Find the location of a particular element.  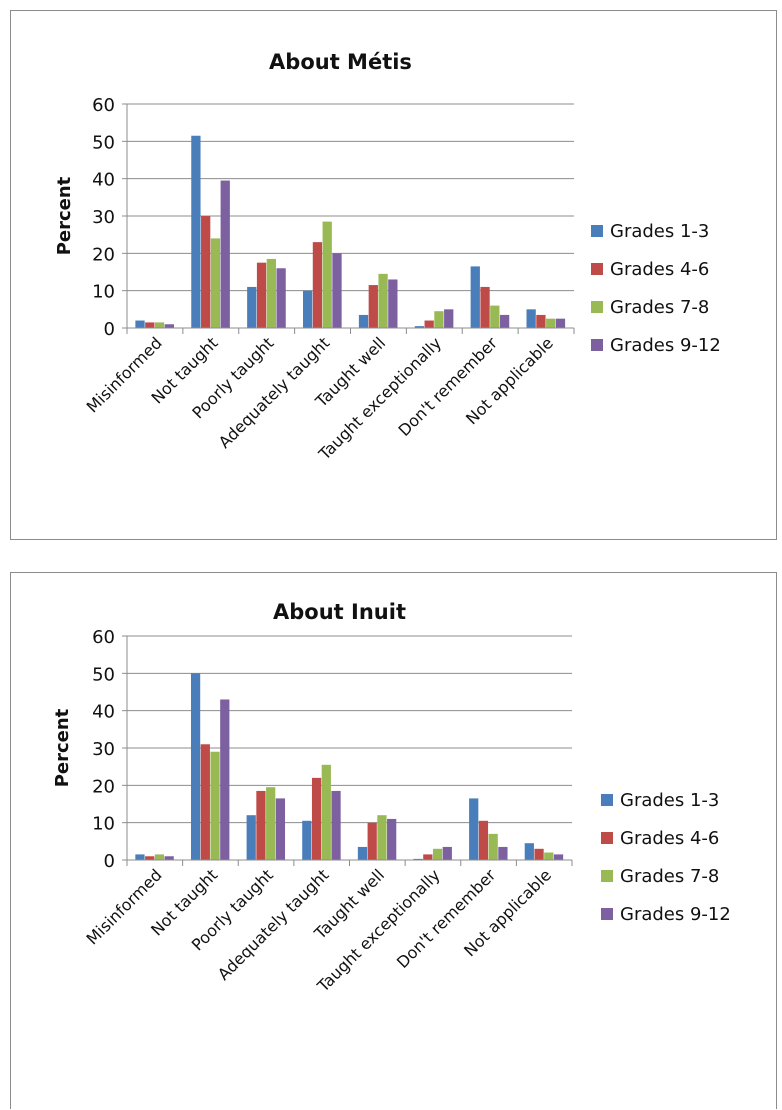

about-m-tis-x-tick-label: Don't remember is located at coordinates (447, 386).